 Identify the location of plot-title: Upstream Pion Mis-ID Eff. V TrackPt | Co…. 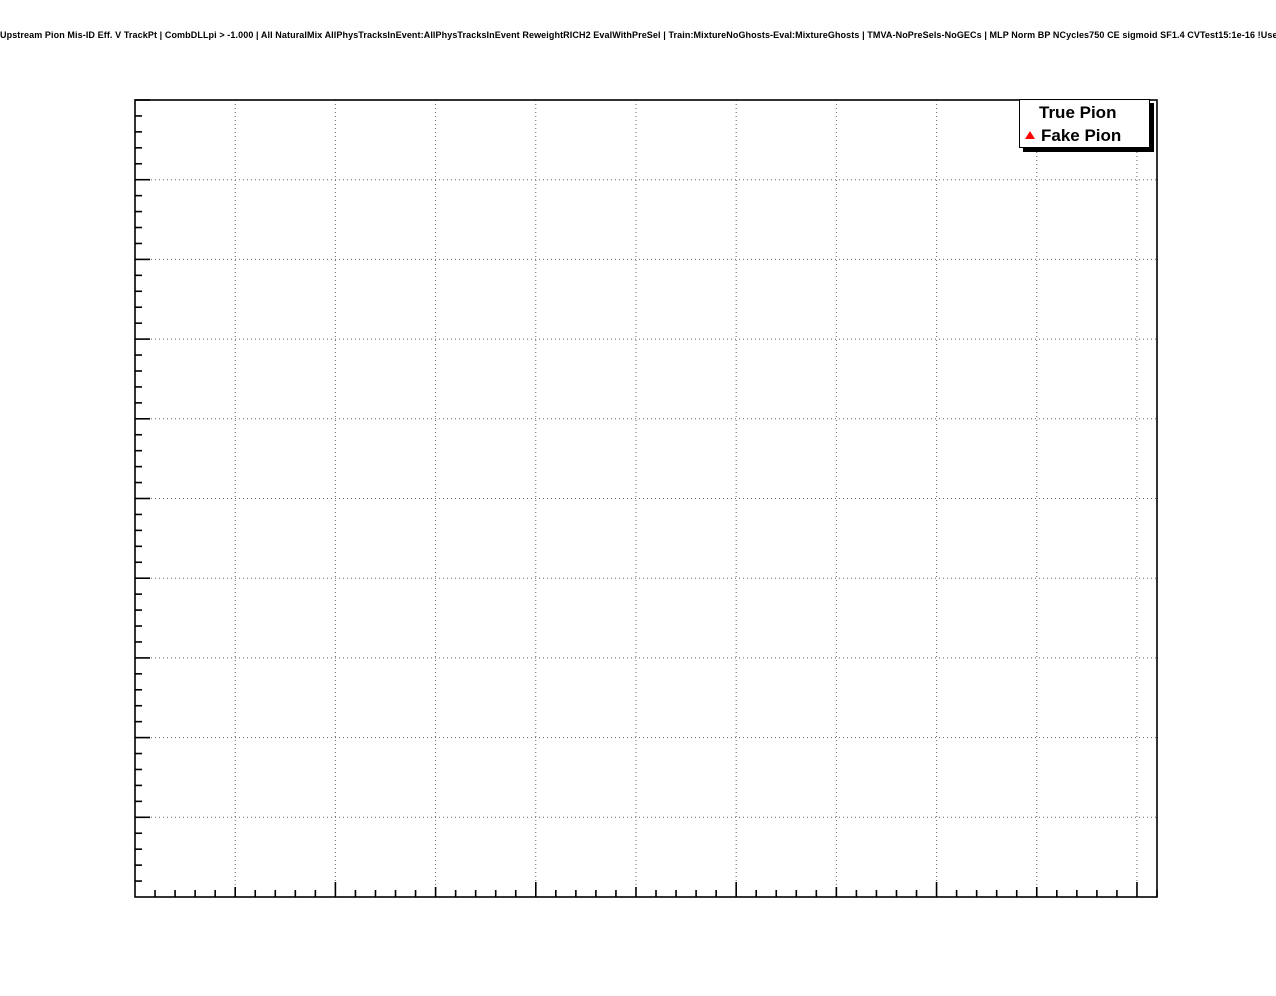
(638, 35).